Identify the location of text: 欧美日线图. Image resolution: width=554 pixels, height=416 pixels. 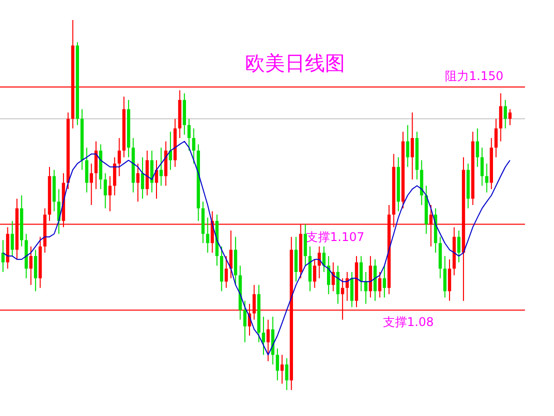
(295, 63).